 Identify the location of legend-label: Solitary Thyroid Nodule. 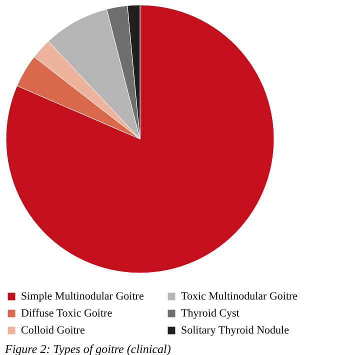
(235, 330).